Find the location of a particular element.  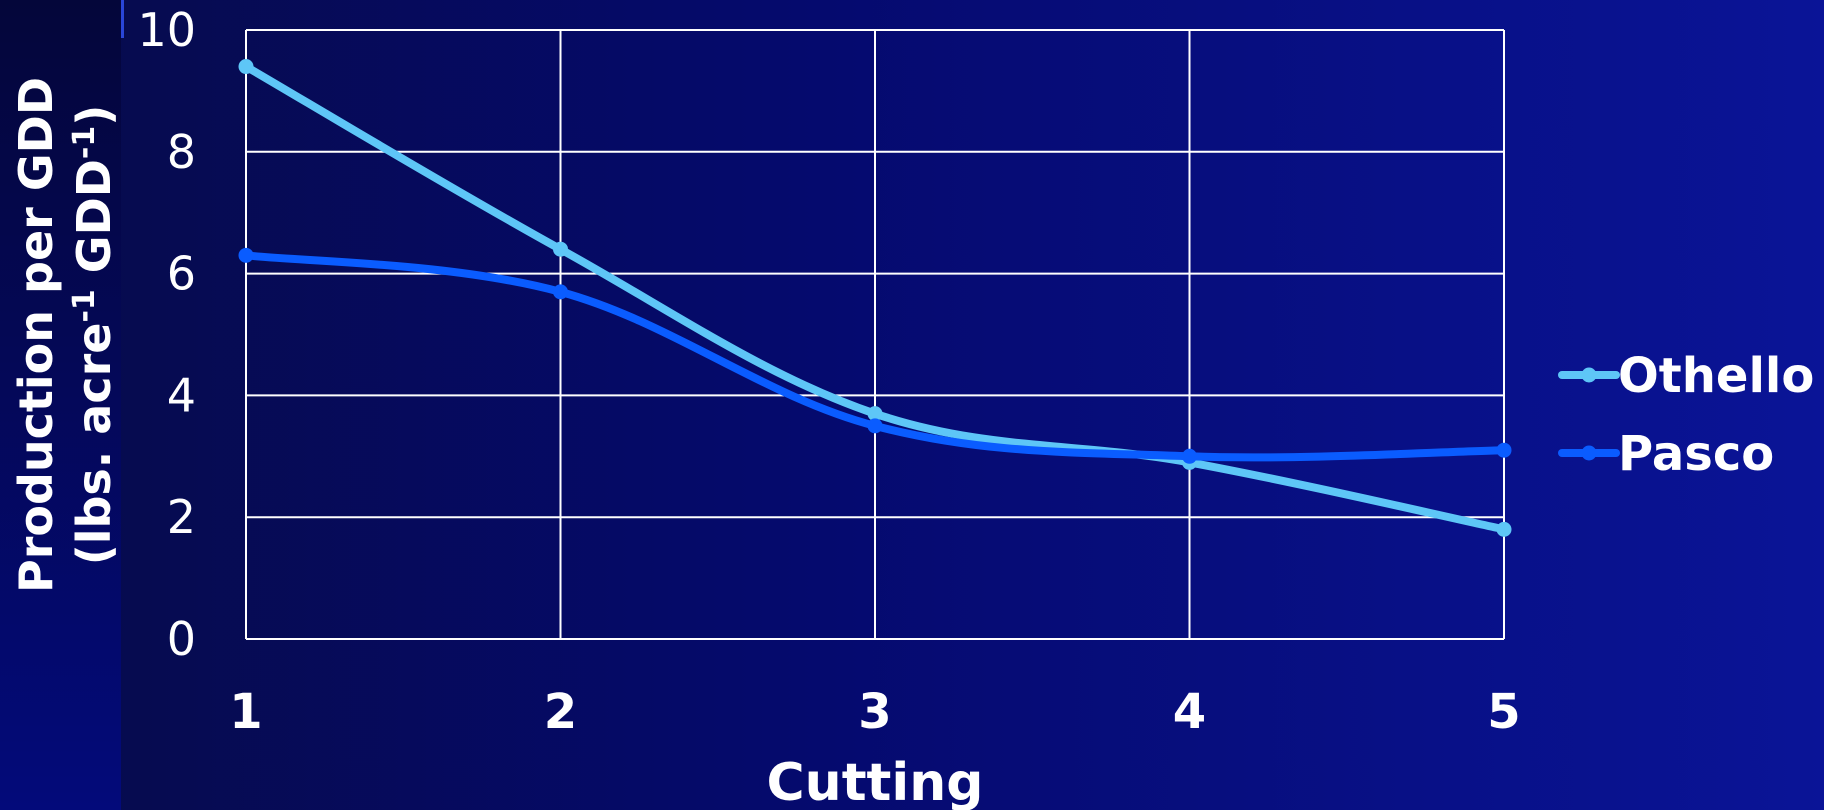

x-axis-label: Cutting is located at coordinates (875, 781).